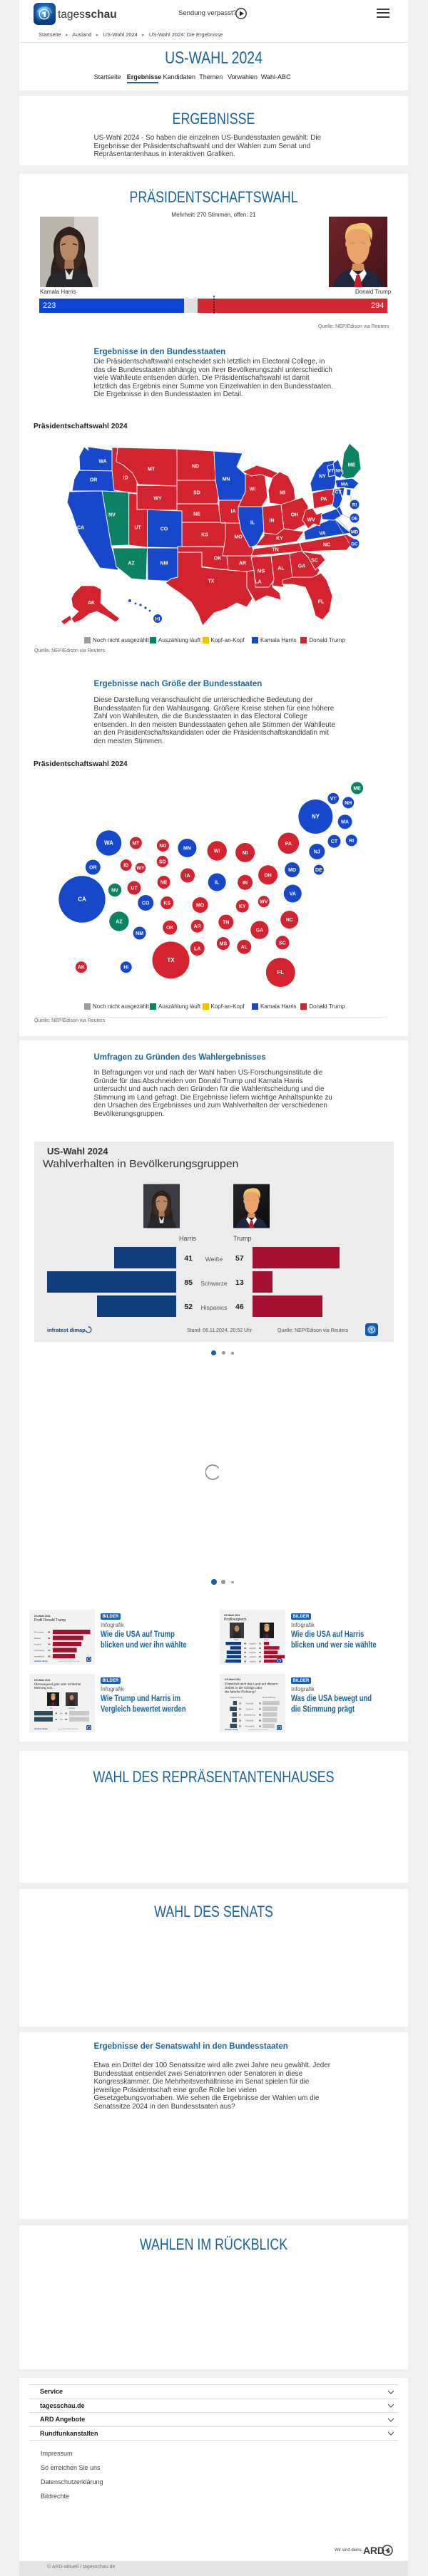 This screenshot has height=2576, width=428. I want to click on svg-text: 34, so click(245, 1649).